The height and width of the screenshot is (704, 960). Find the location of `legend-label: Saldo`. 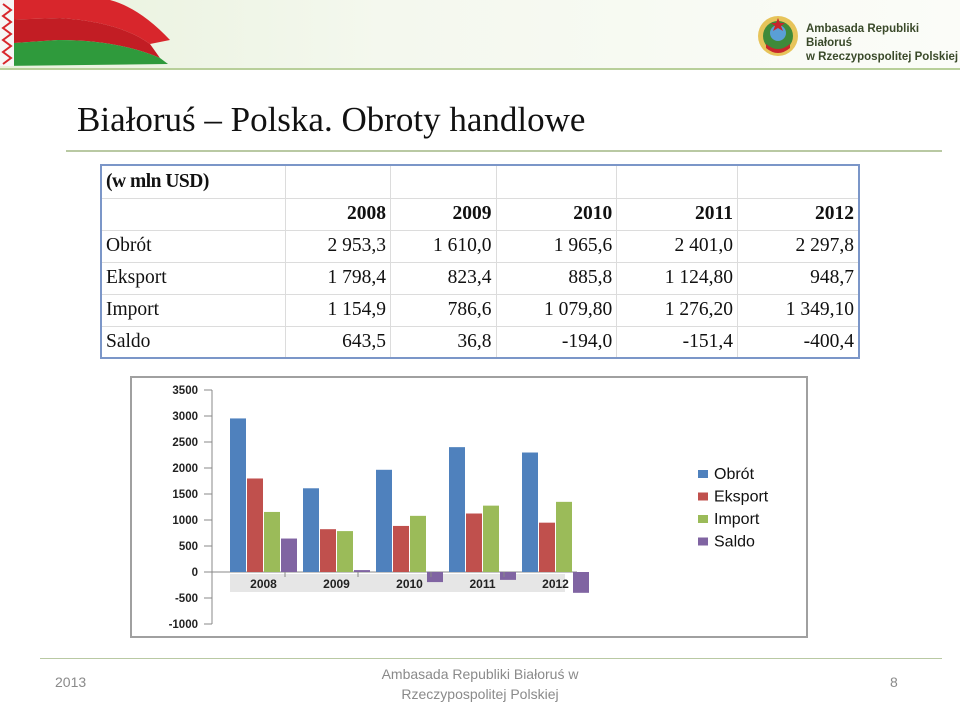

legend-label: Saldo is located at coordinates (734, 542).